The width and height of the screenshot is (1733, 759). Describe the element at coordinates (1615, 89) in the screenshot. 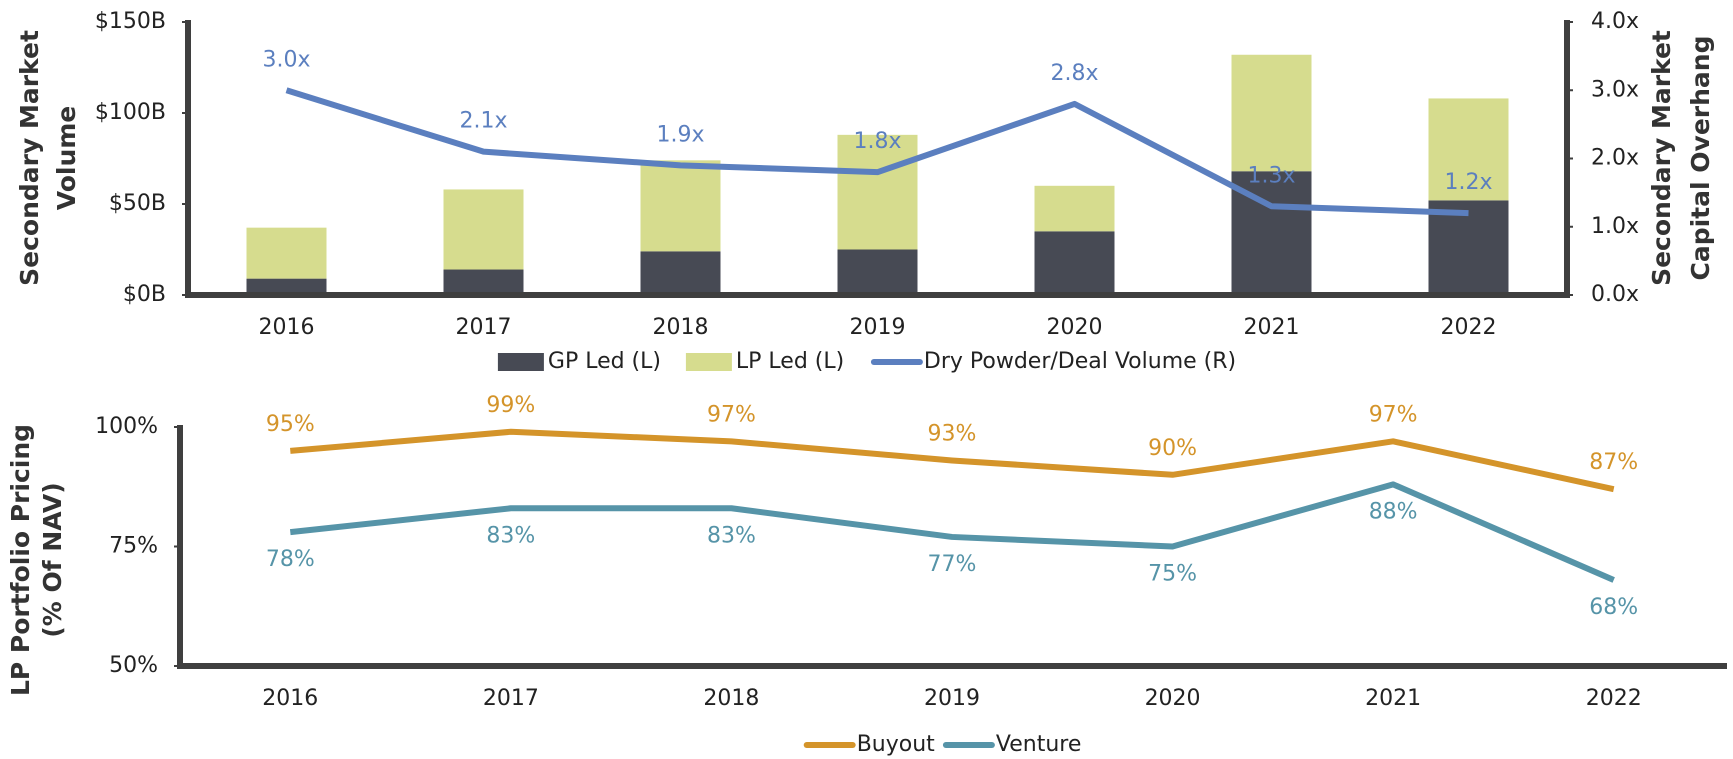

I see `y2-tick-label: 3.0x` at that location.